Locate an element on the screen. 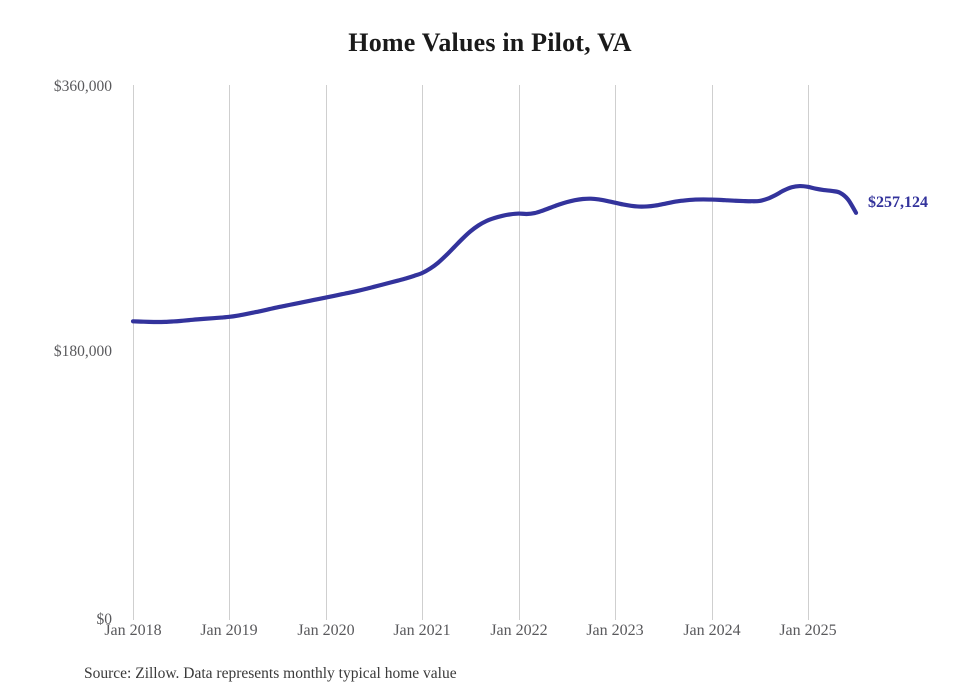 This screenshot has height=699, width=980. gridline-jan-2021 is located at coordinates (422, 352).